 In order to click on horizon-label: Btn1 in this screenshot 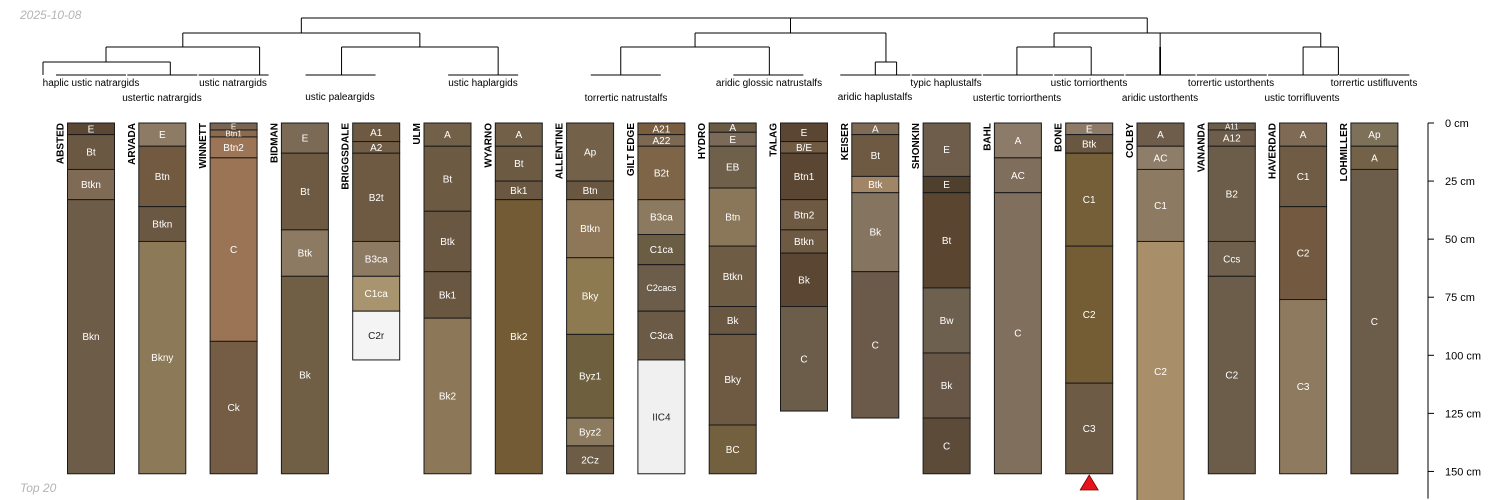, I will do `click(804, 177)`.